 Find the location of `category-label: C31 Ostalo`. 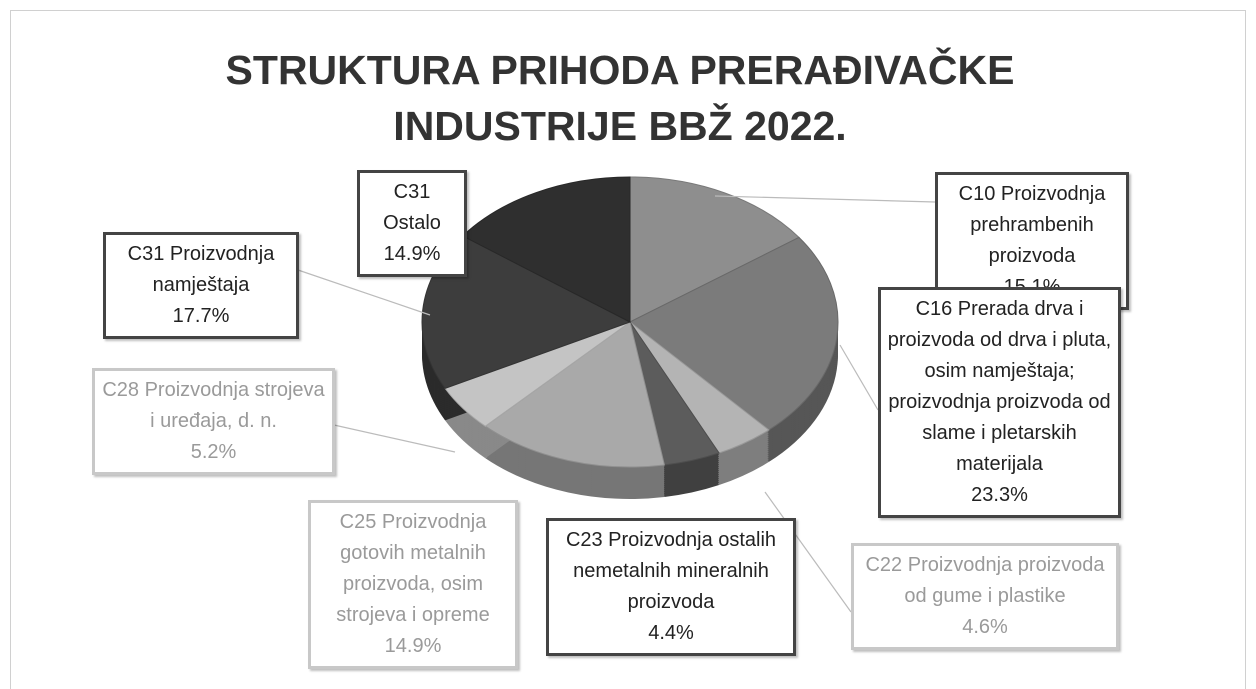

category-label: C31 Ostalo is located at coordinates (412, 207).